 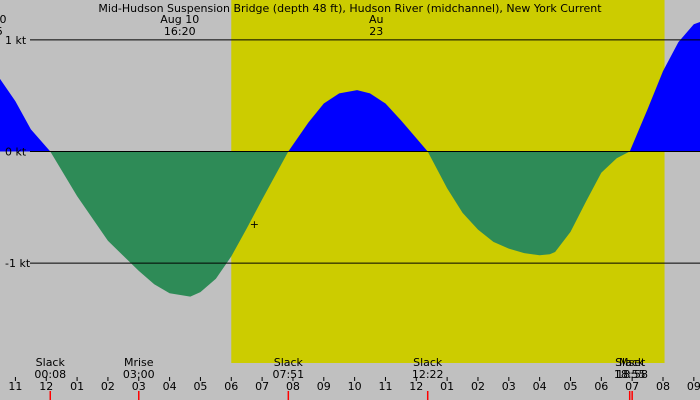 I want to click on event-label: 07:51, so click(x=288, y=374).